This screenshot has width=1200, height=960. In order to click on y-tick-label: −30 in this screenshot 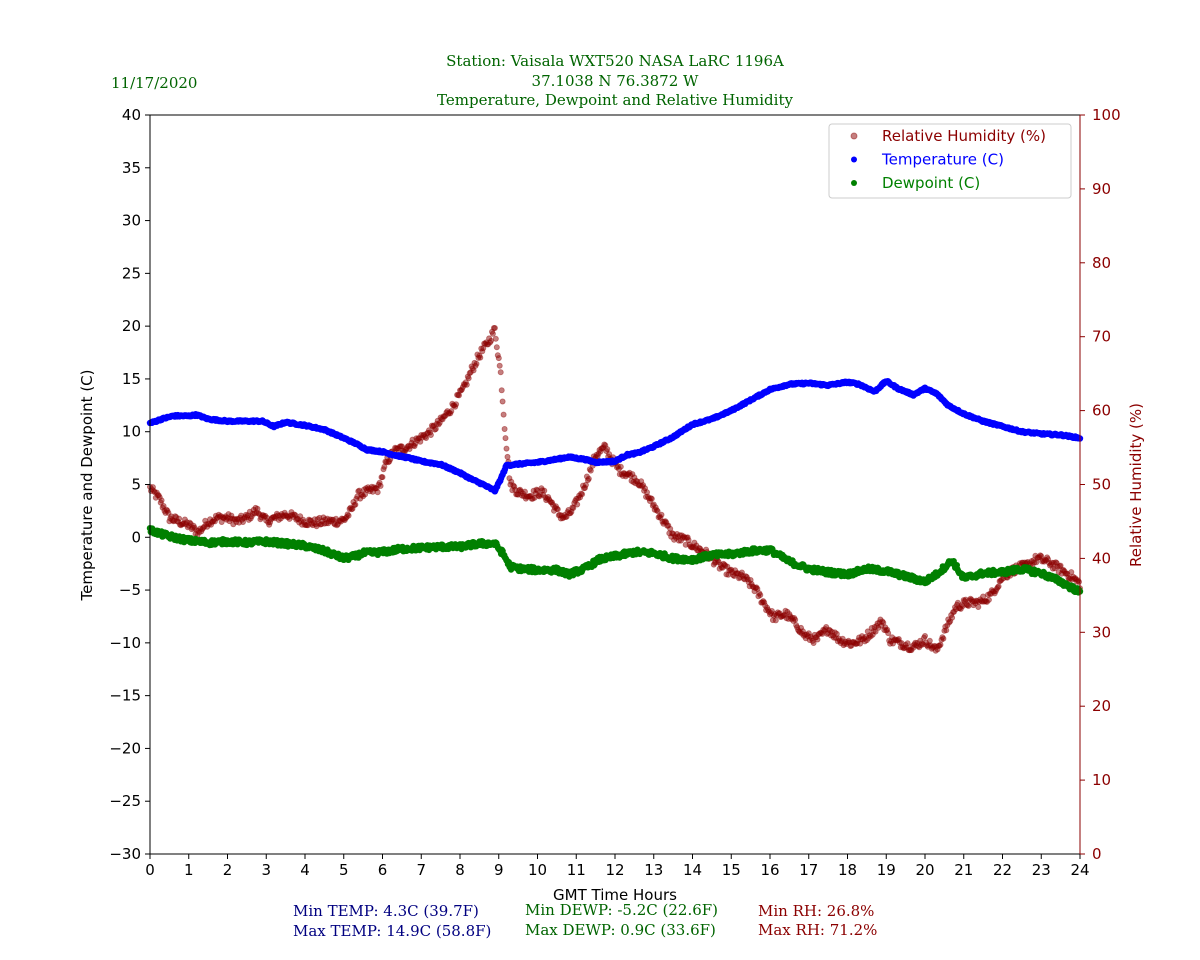, I will do `click(125, 854)`.